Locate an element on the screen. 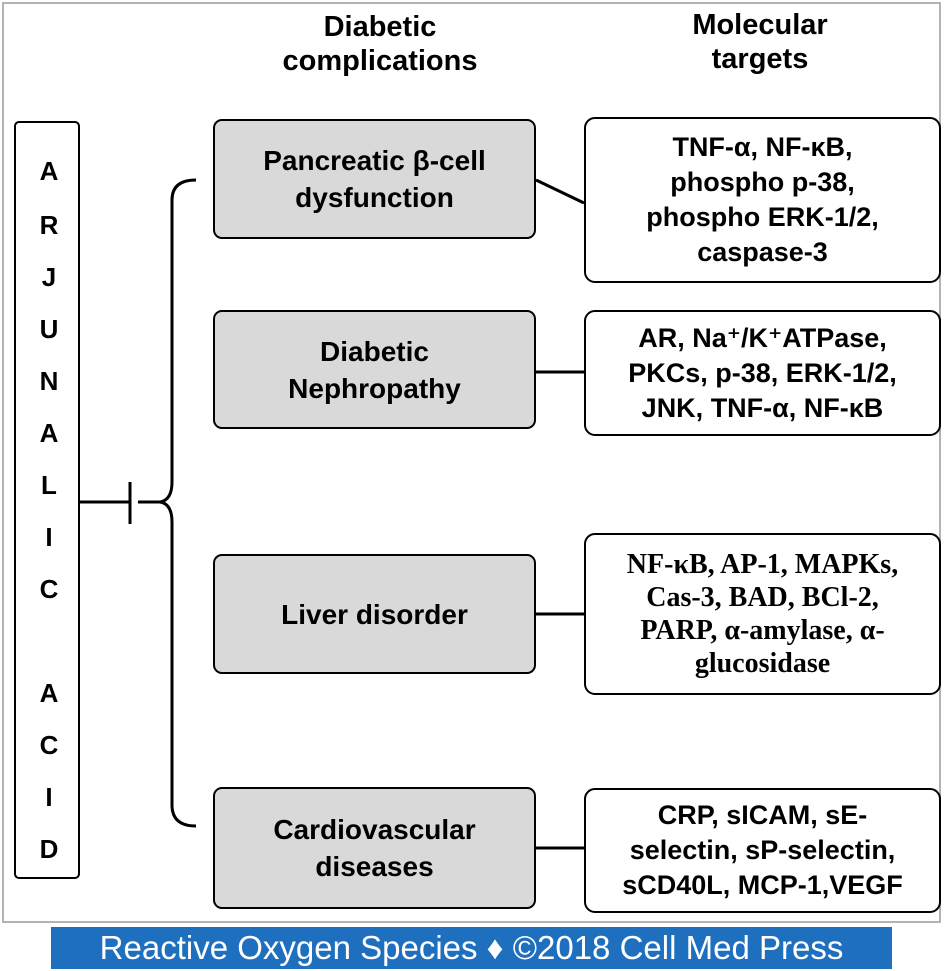 The width and height of the screenshot is (947, 971). target-line: AR, Na⁺/K⁺ATPase, is located at coordinates (762, 337).